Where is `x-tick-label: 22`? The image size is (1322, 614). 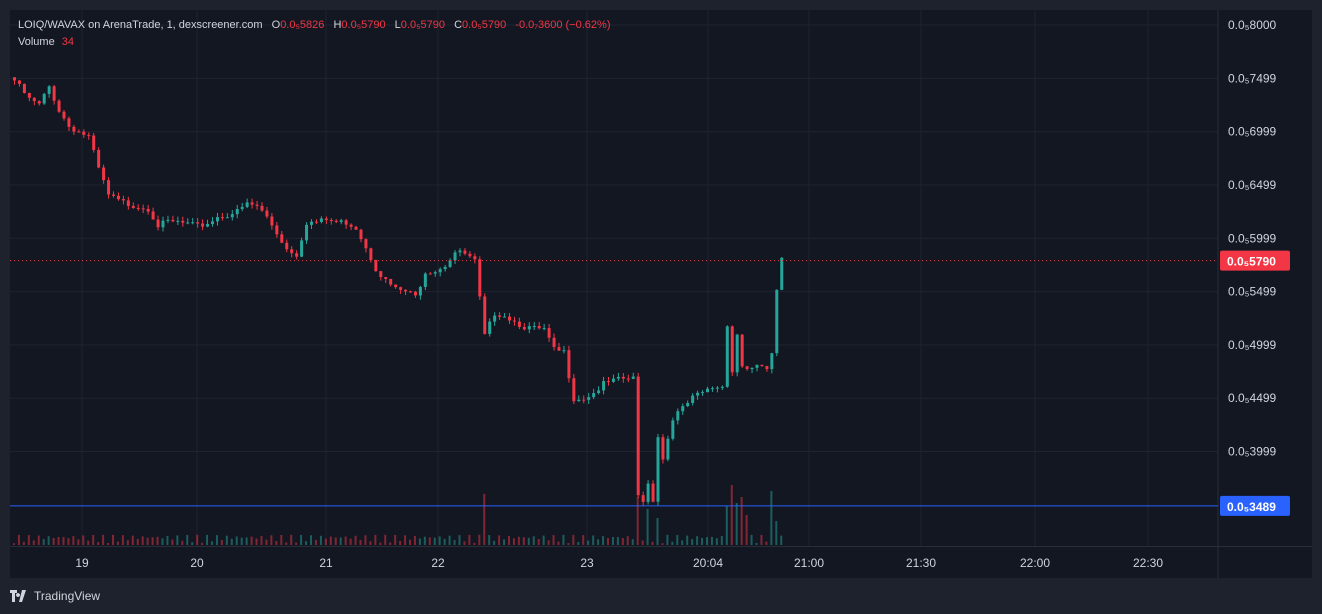 x-tick-label: 22 is located at coordinates (438, 563).